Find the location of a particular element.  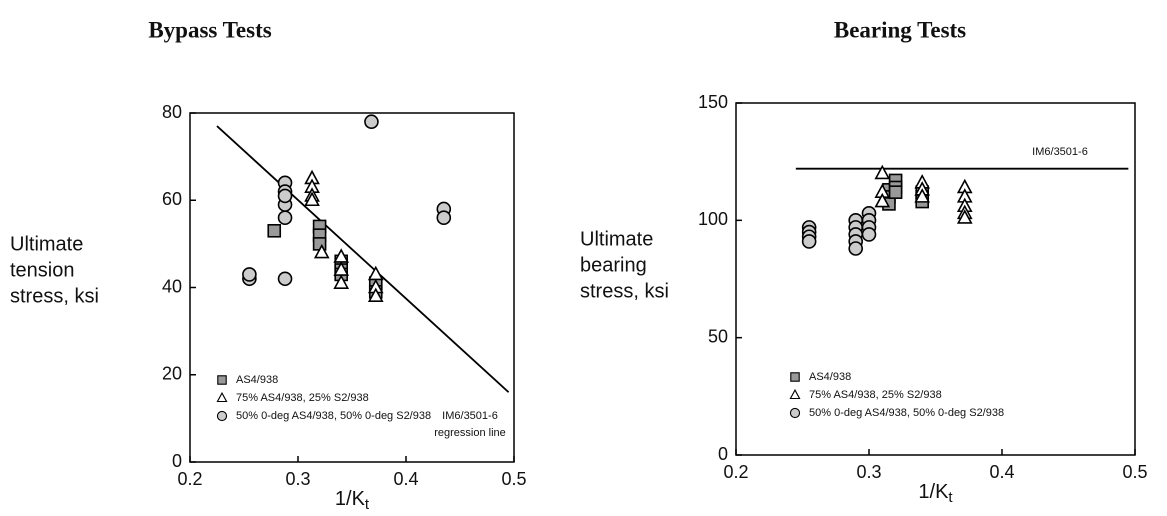

y-tick-label: 150 is located at coordinates (713, 102).